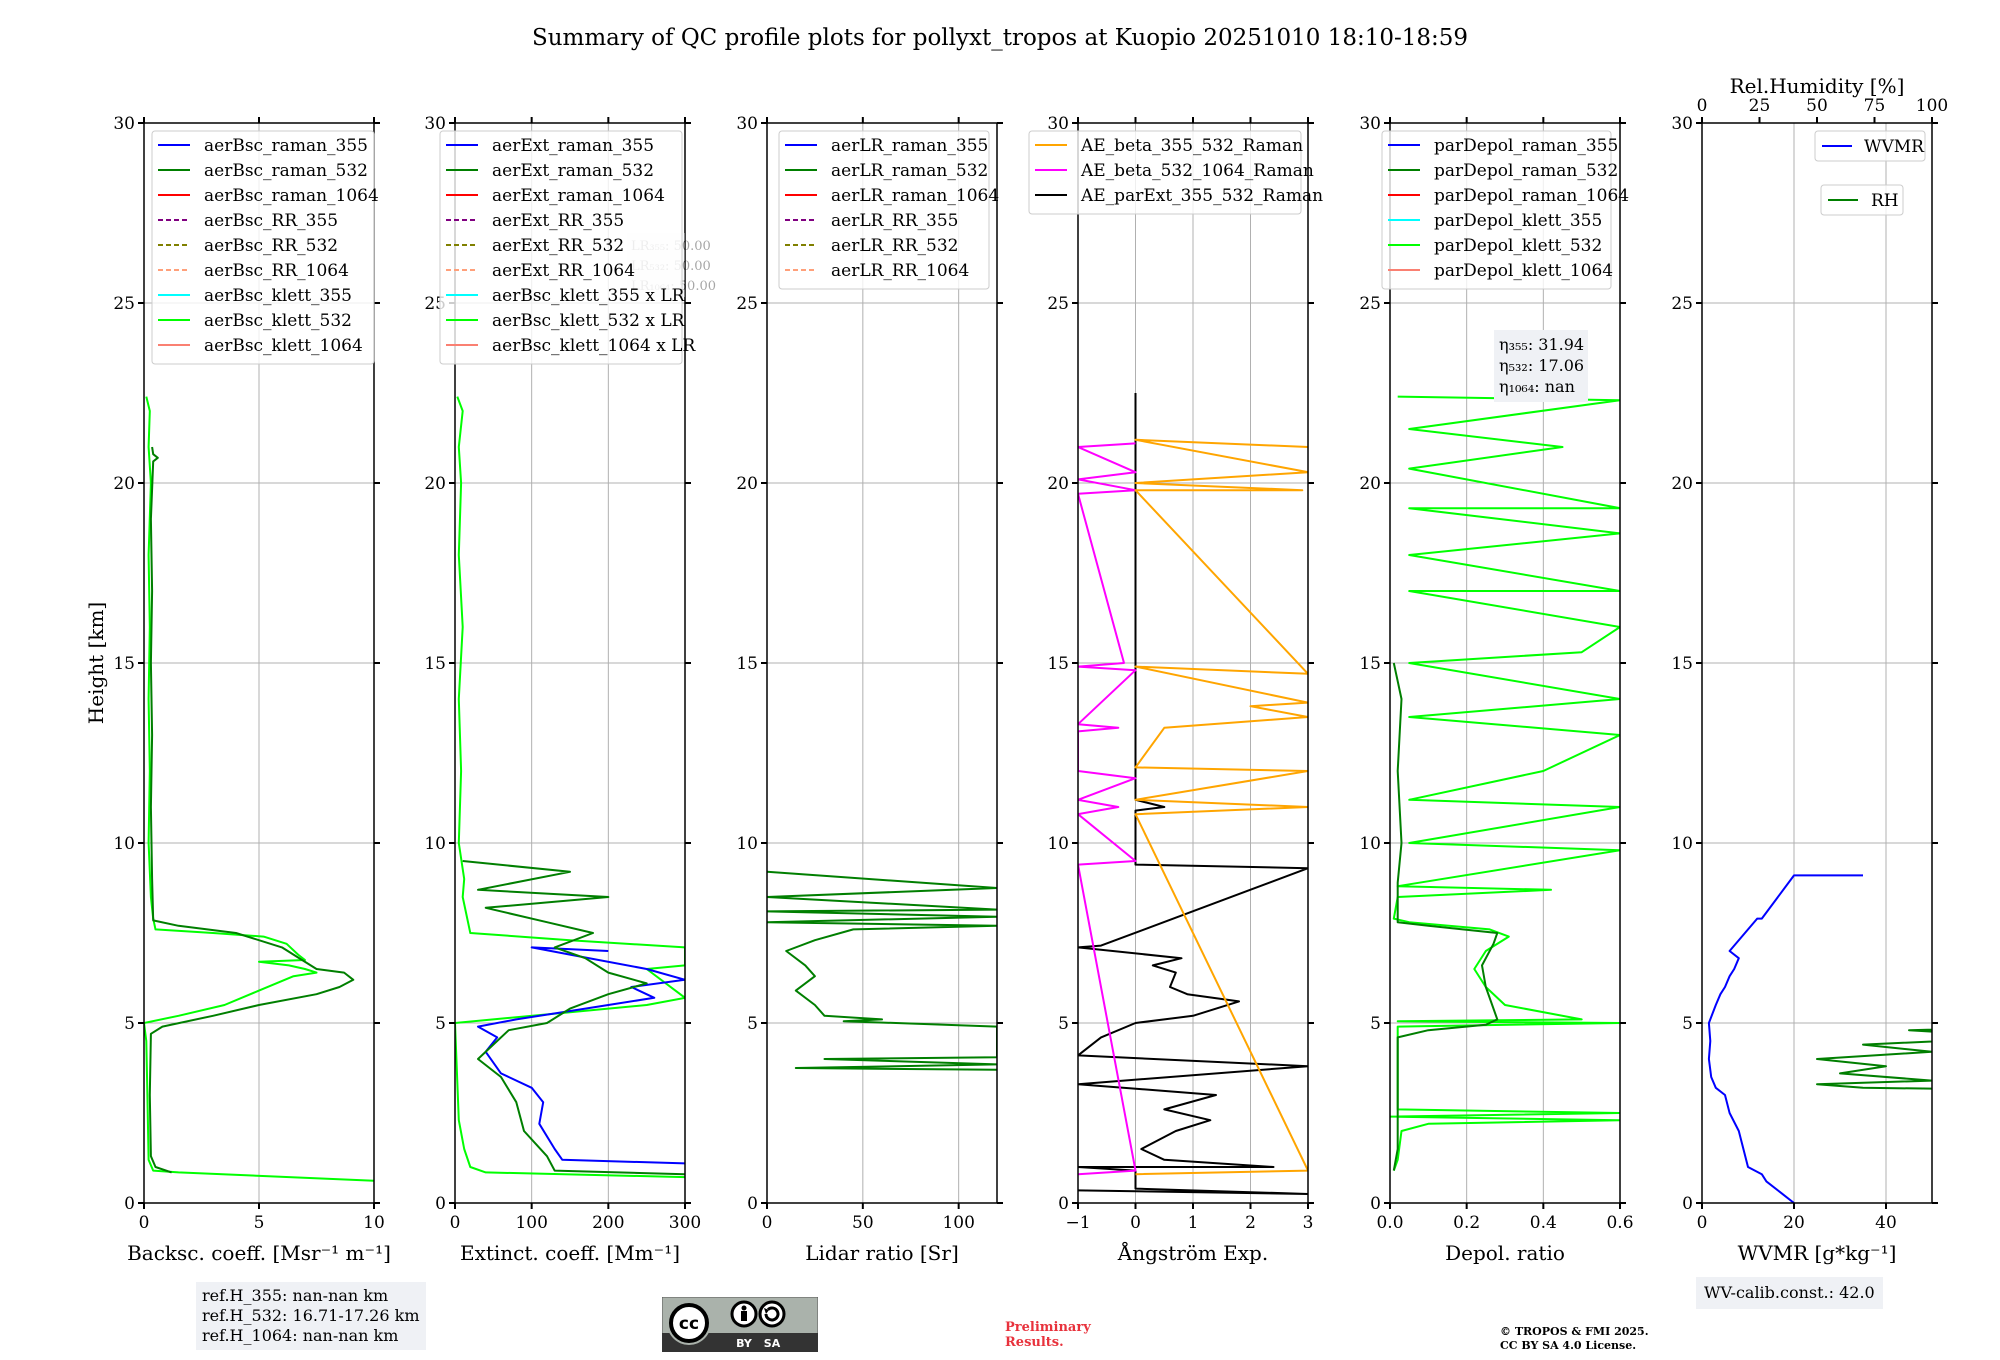  What do you see at coordinates (1619, 1223) in the screenshot?
I see `x-tick-label: 0.6` at bounding box center [1619, 1223].